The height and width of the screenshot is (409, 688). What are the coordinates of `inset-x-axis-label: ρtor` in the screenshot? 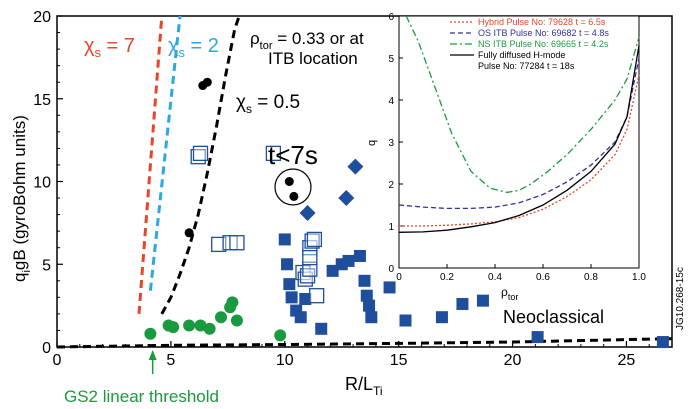 It's located at (509, 293).